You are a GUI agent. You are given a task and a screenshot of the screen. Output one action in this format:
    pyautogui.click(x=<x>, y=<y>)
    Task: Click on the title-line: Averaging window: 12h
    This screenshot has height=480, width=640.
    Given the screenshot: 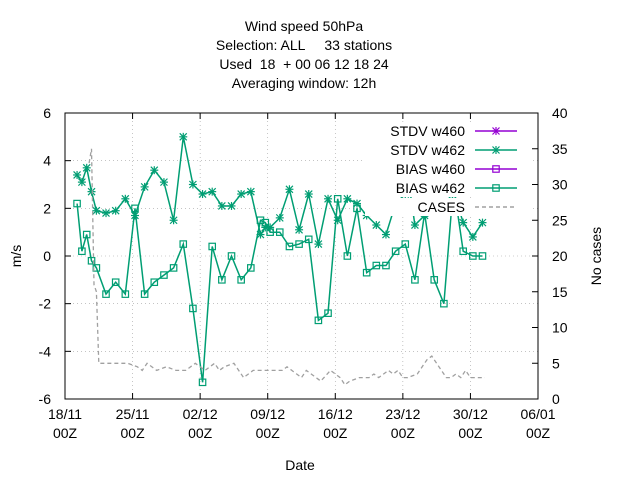 What is the action you would take?
    pyautogui.click(x=304, y=83)
    